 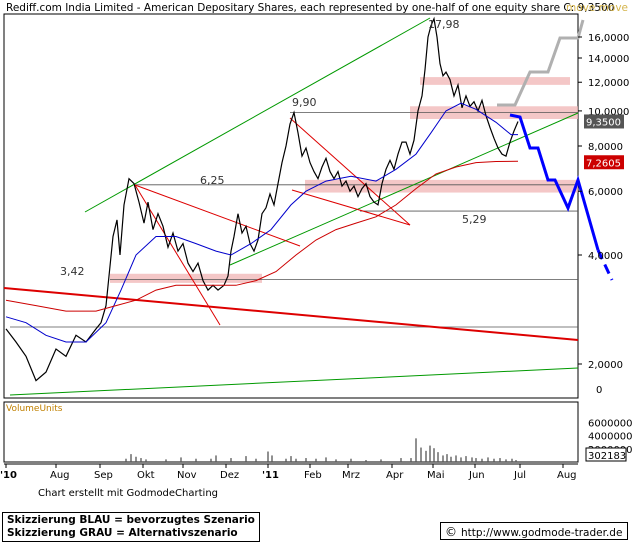 I want to click on downtrend-line, so click(x=291, y=314).